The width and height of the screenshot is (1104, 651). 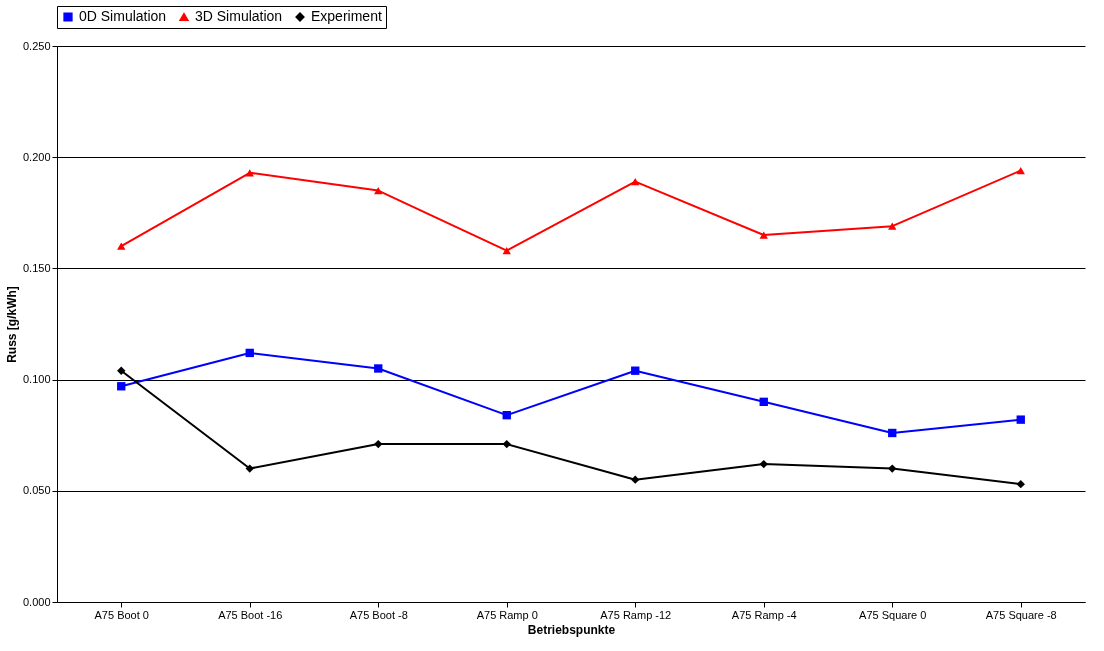 I want to click on y-axis-title: Russ [g/kWh], so click(x=11, y=324).